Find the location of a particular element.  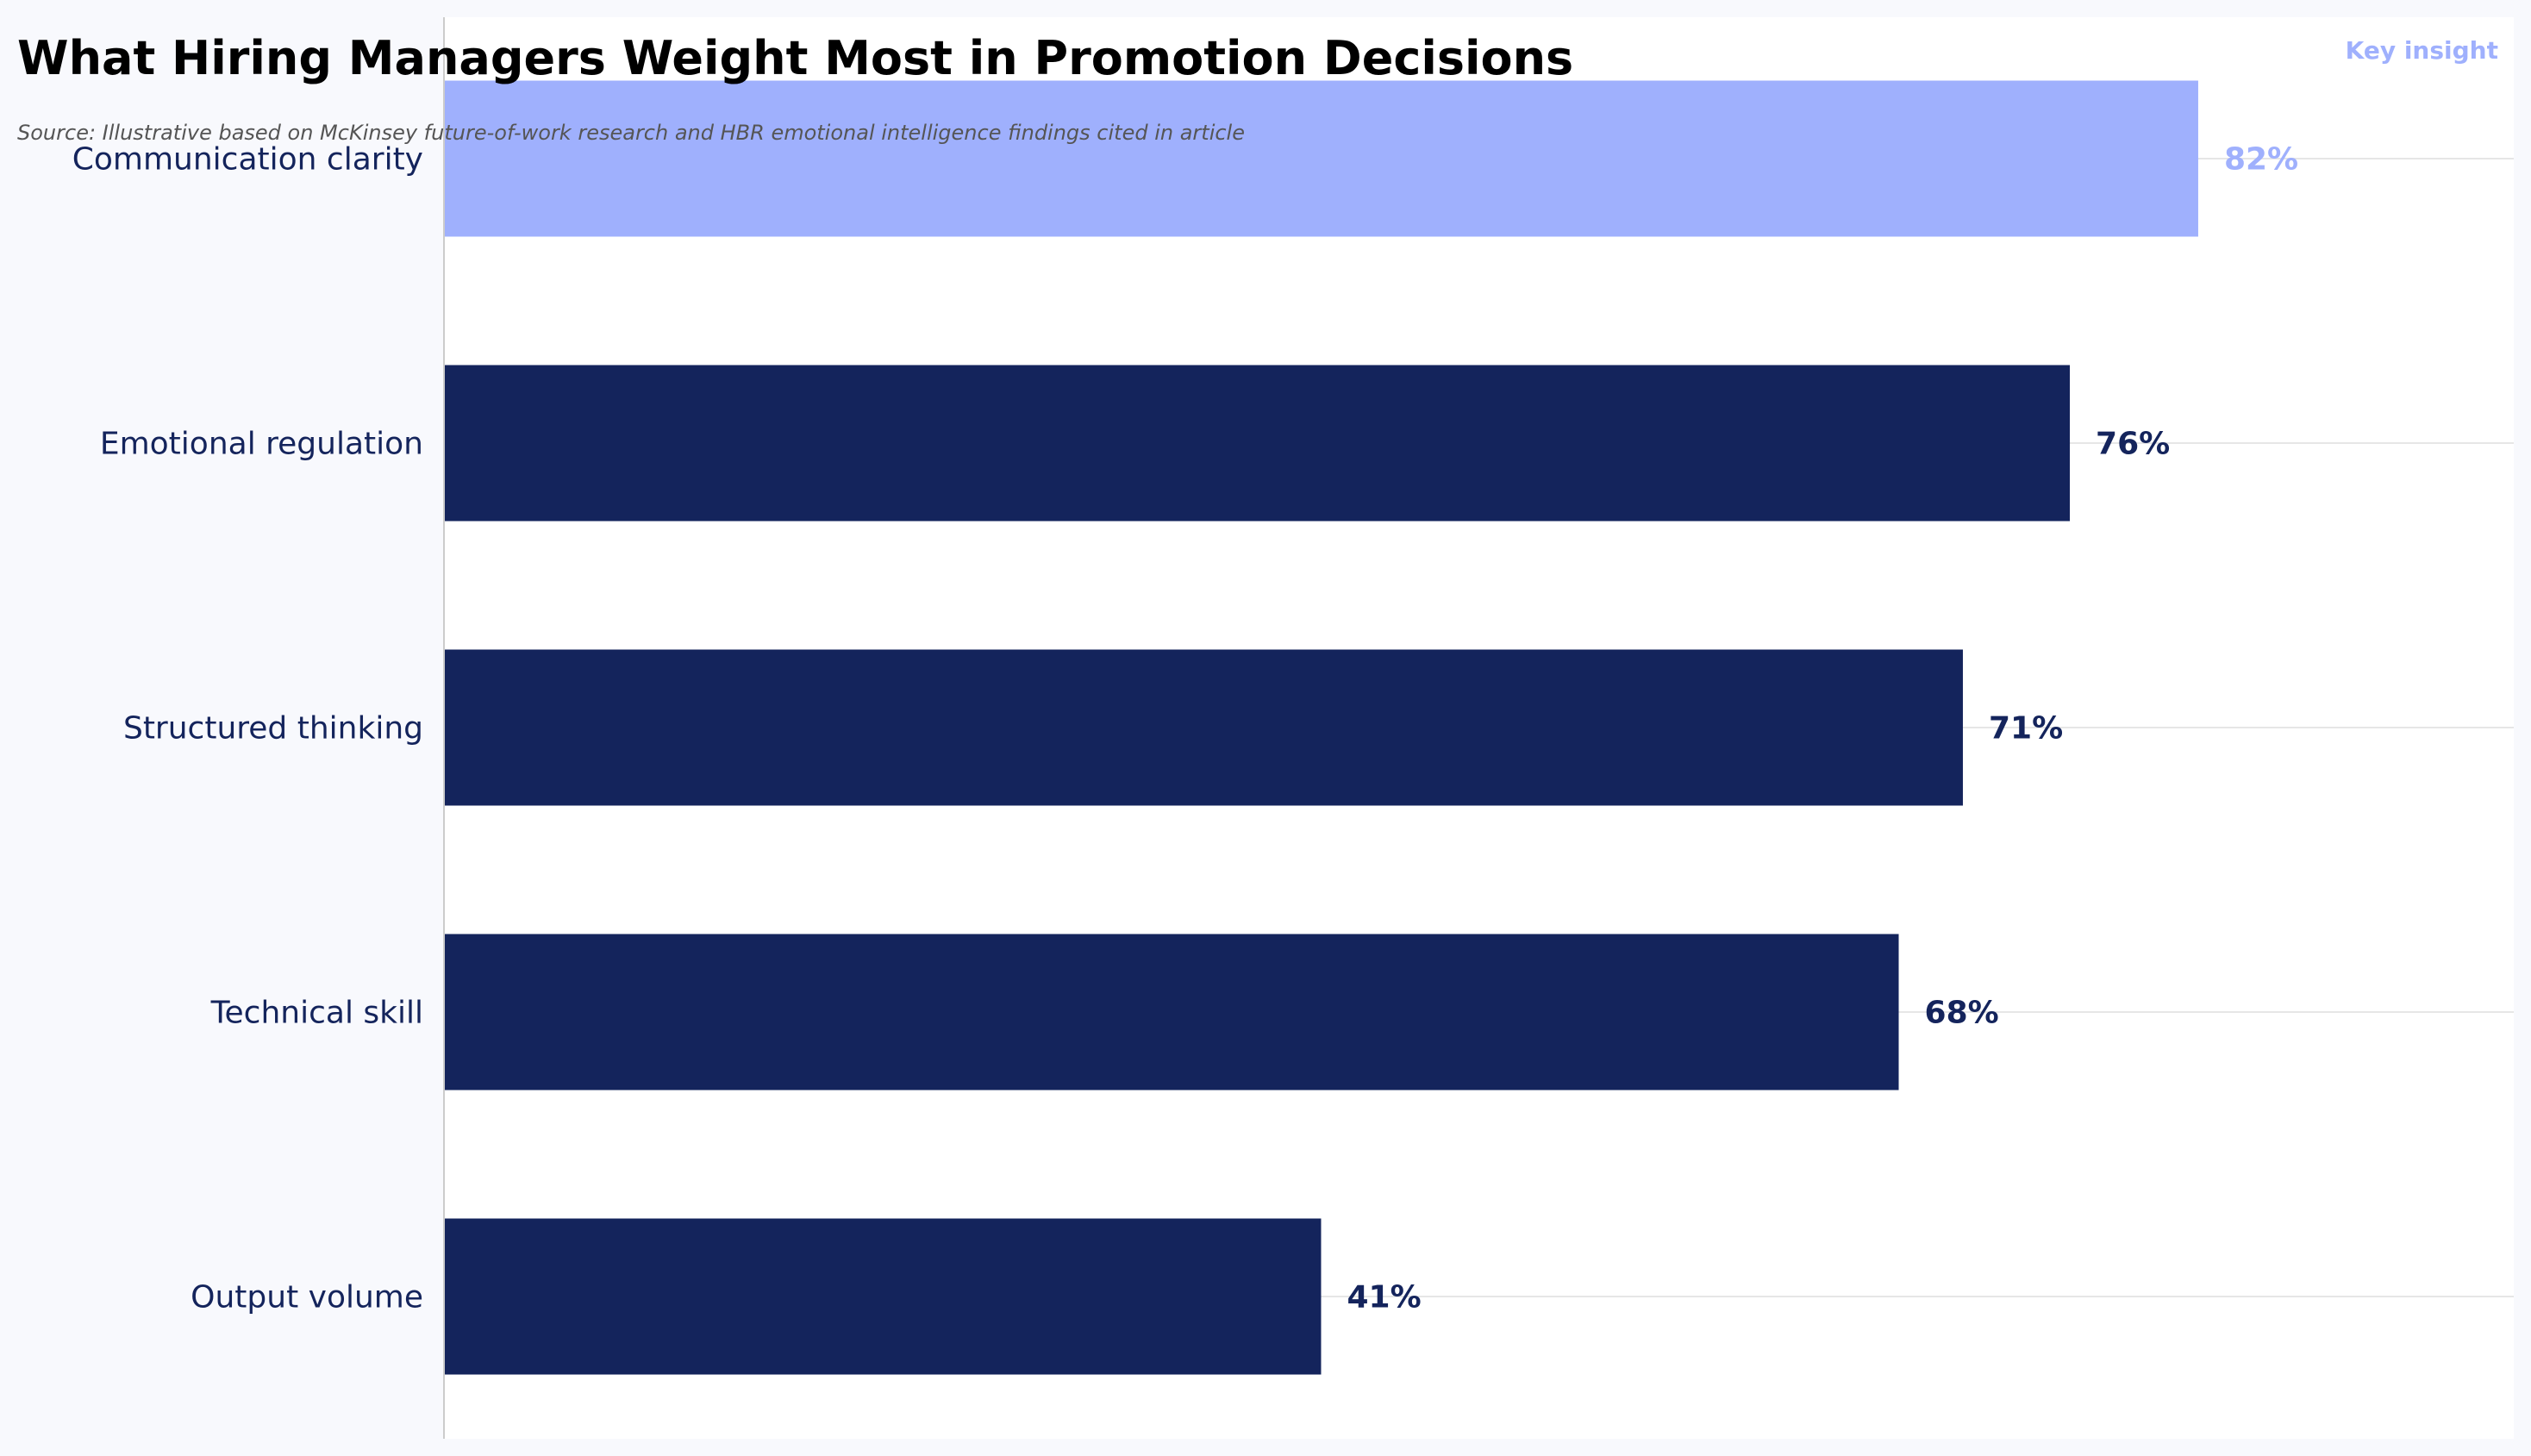

category-label-4: Output volume is located at coordinates (307, 1298).